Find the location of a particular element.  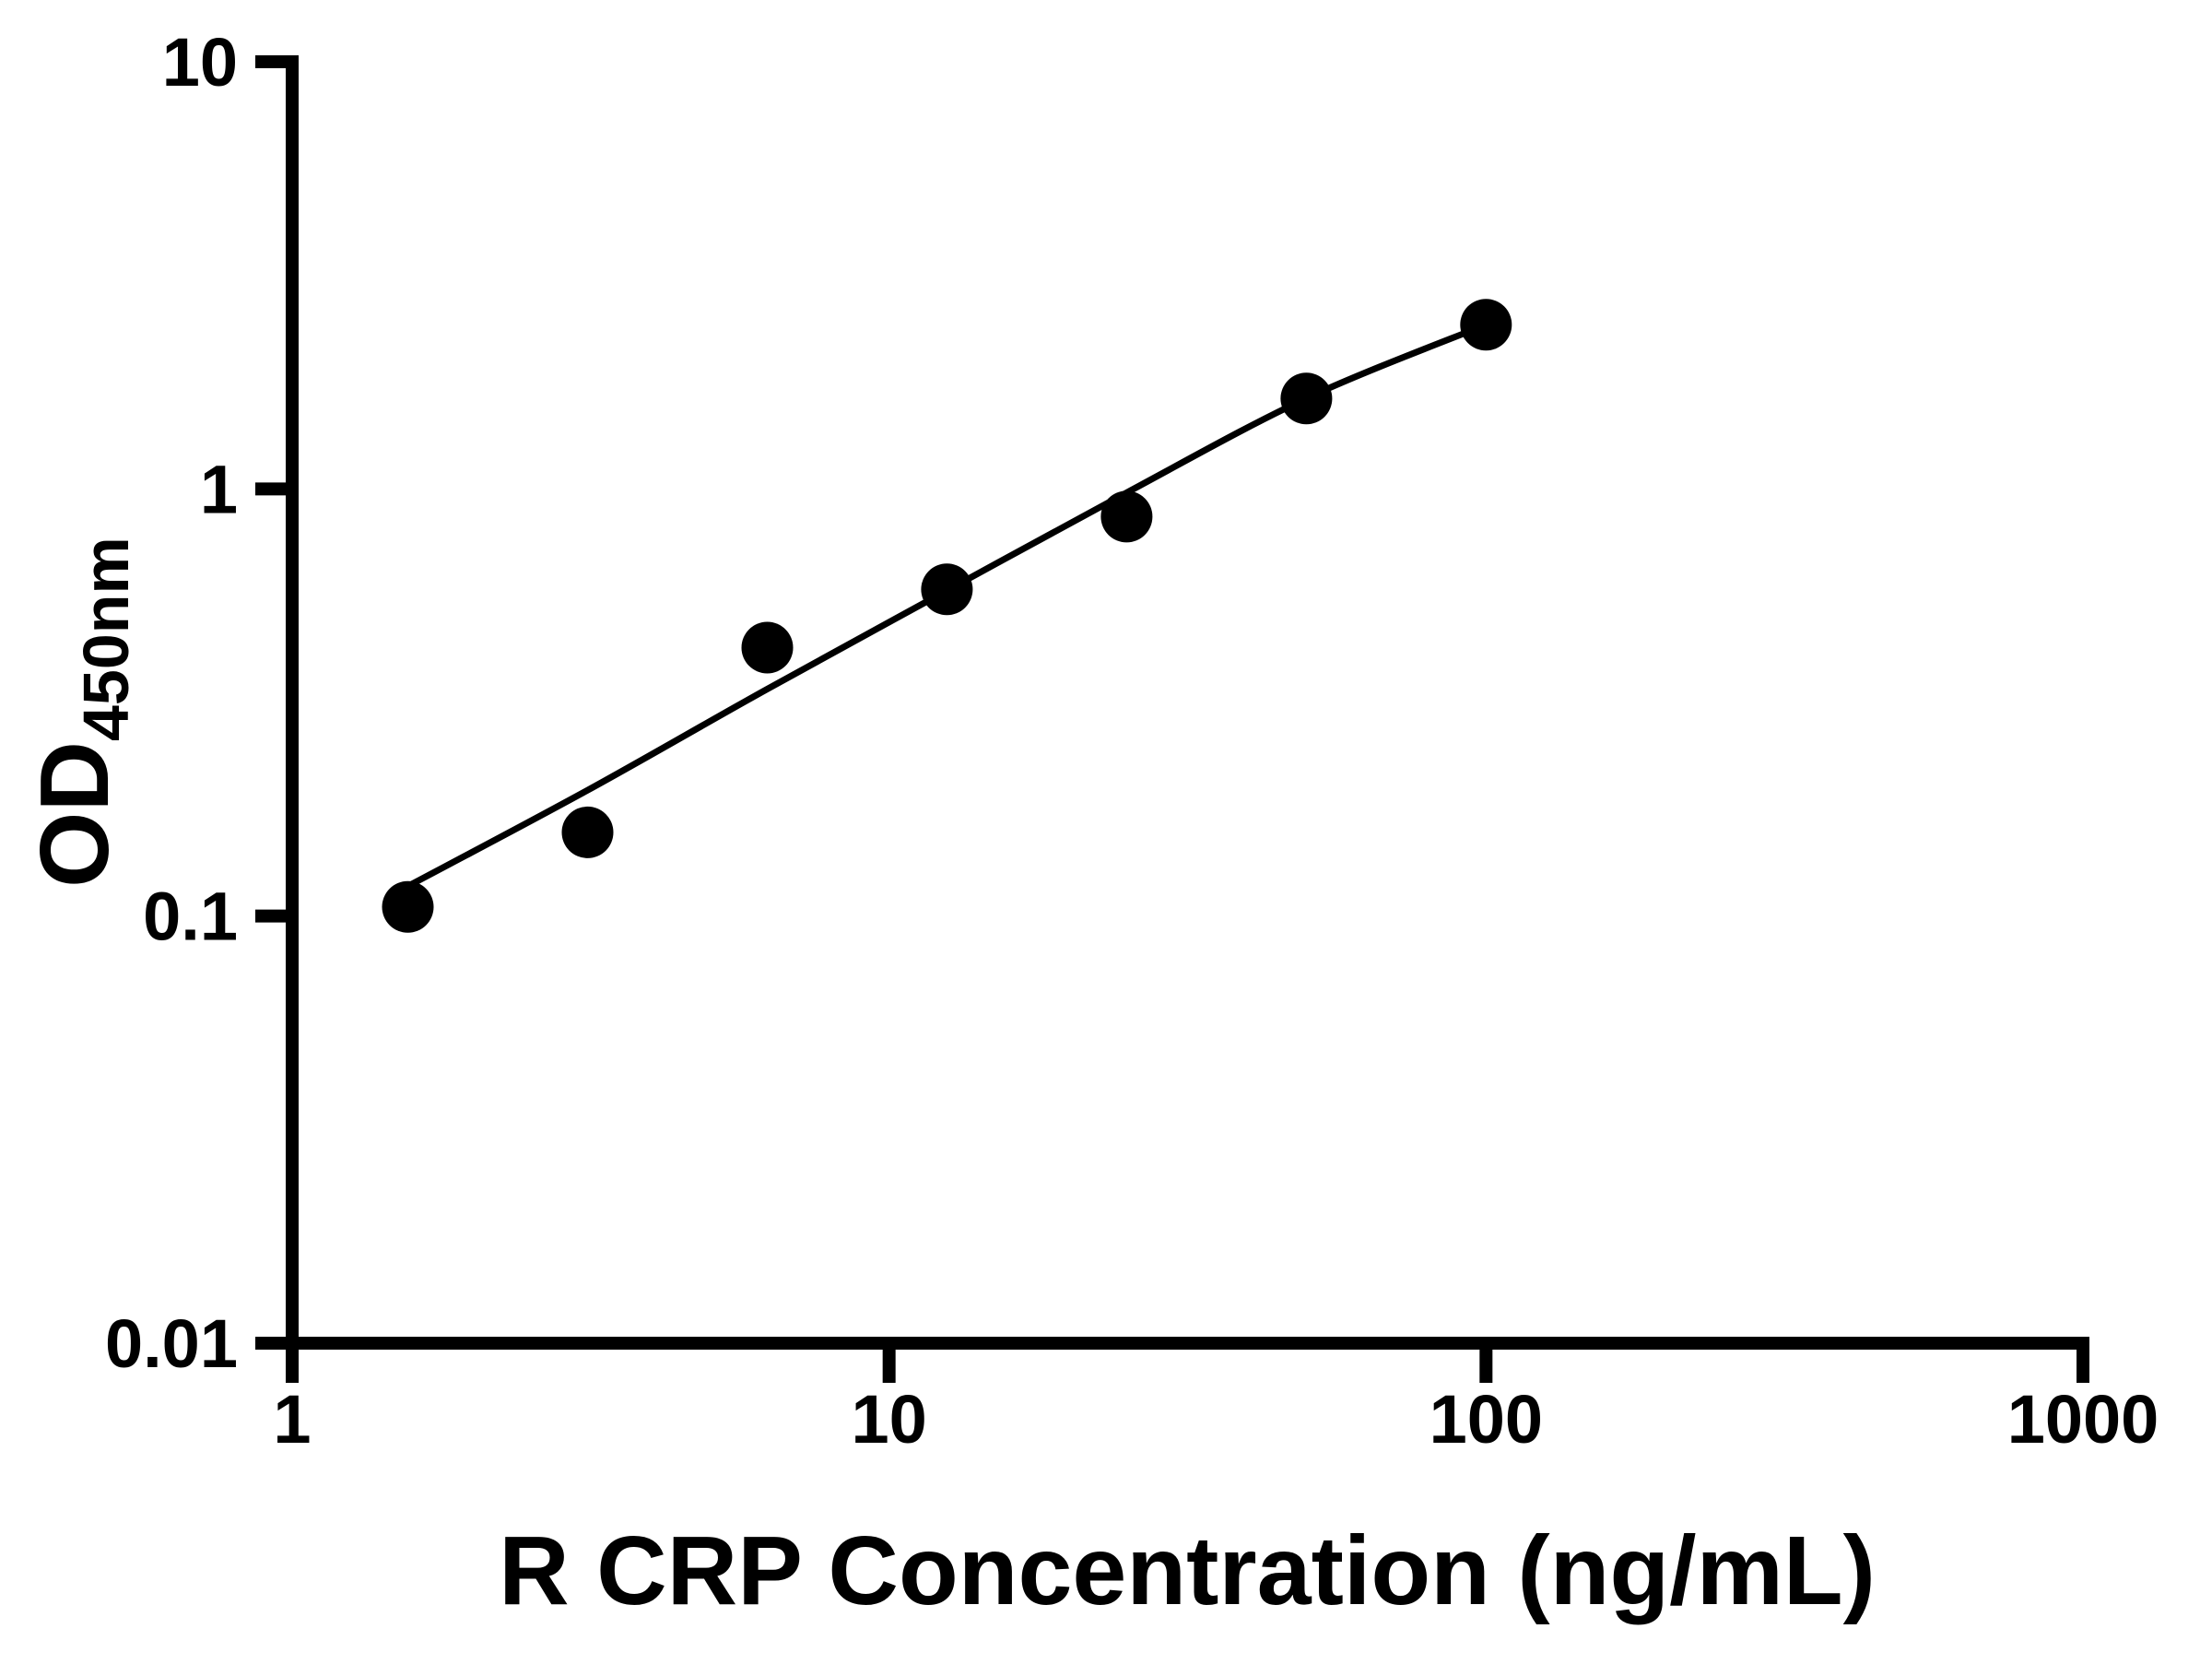

y-tick-label: 0.01 is located at coordinates (171, 1343).